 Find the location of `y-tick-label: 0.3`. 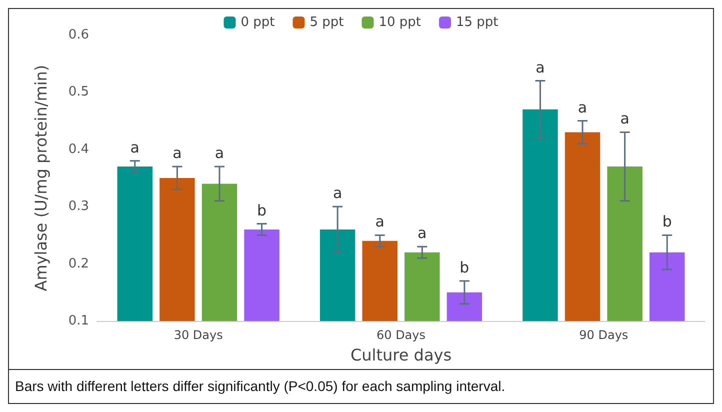

y-tick-label: 0.3 is located at coordinates (78, 206).